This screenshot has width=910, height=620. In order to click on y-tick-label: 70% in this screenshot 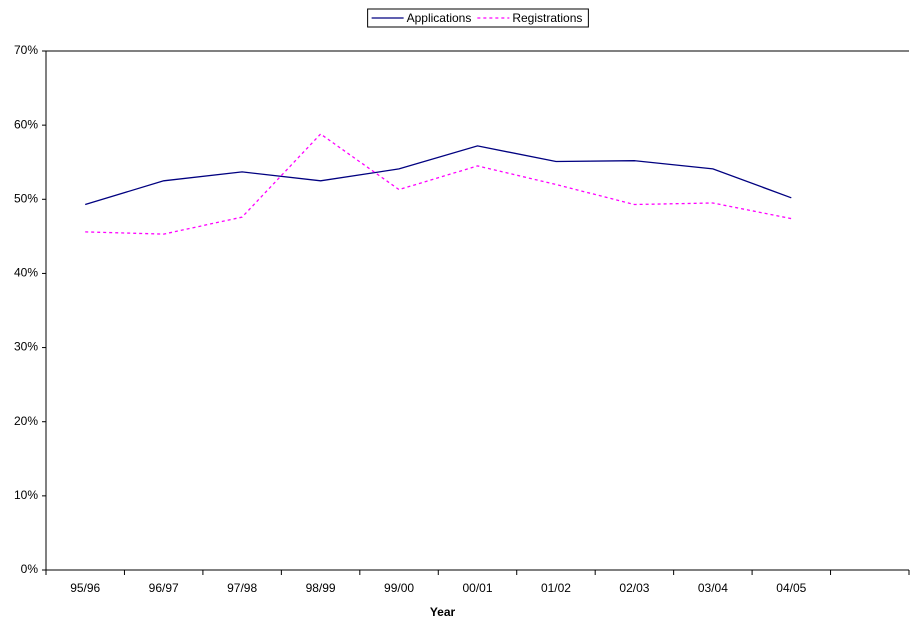, I will do `click(26, 50)`.